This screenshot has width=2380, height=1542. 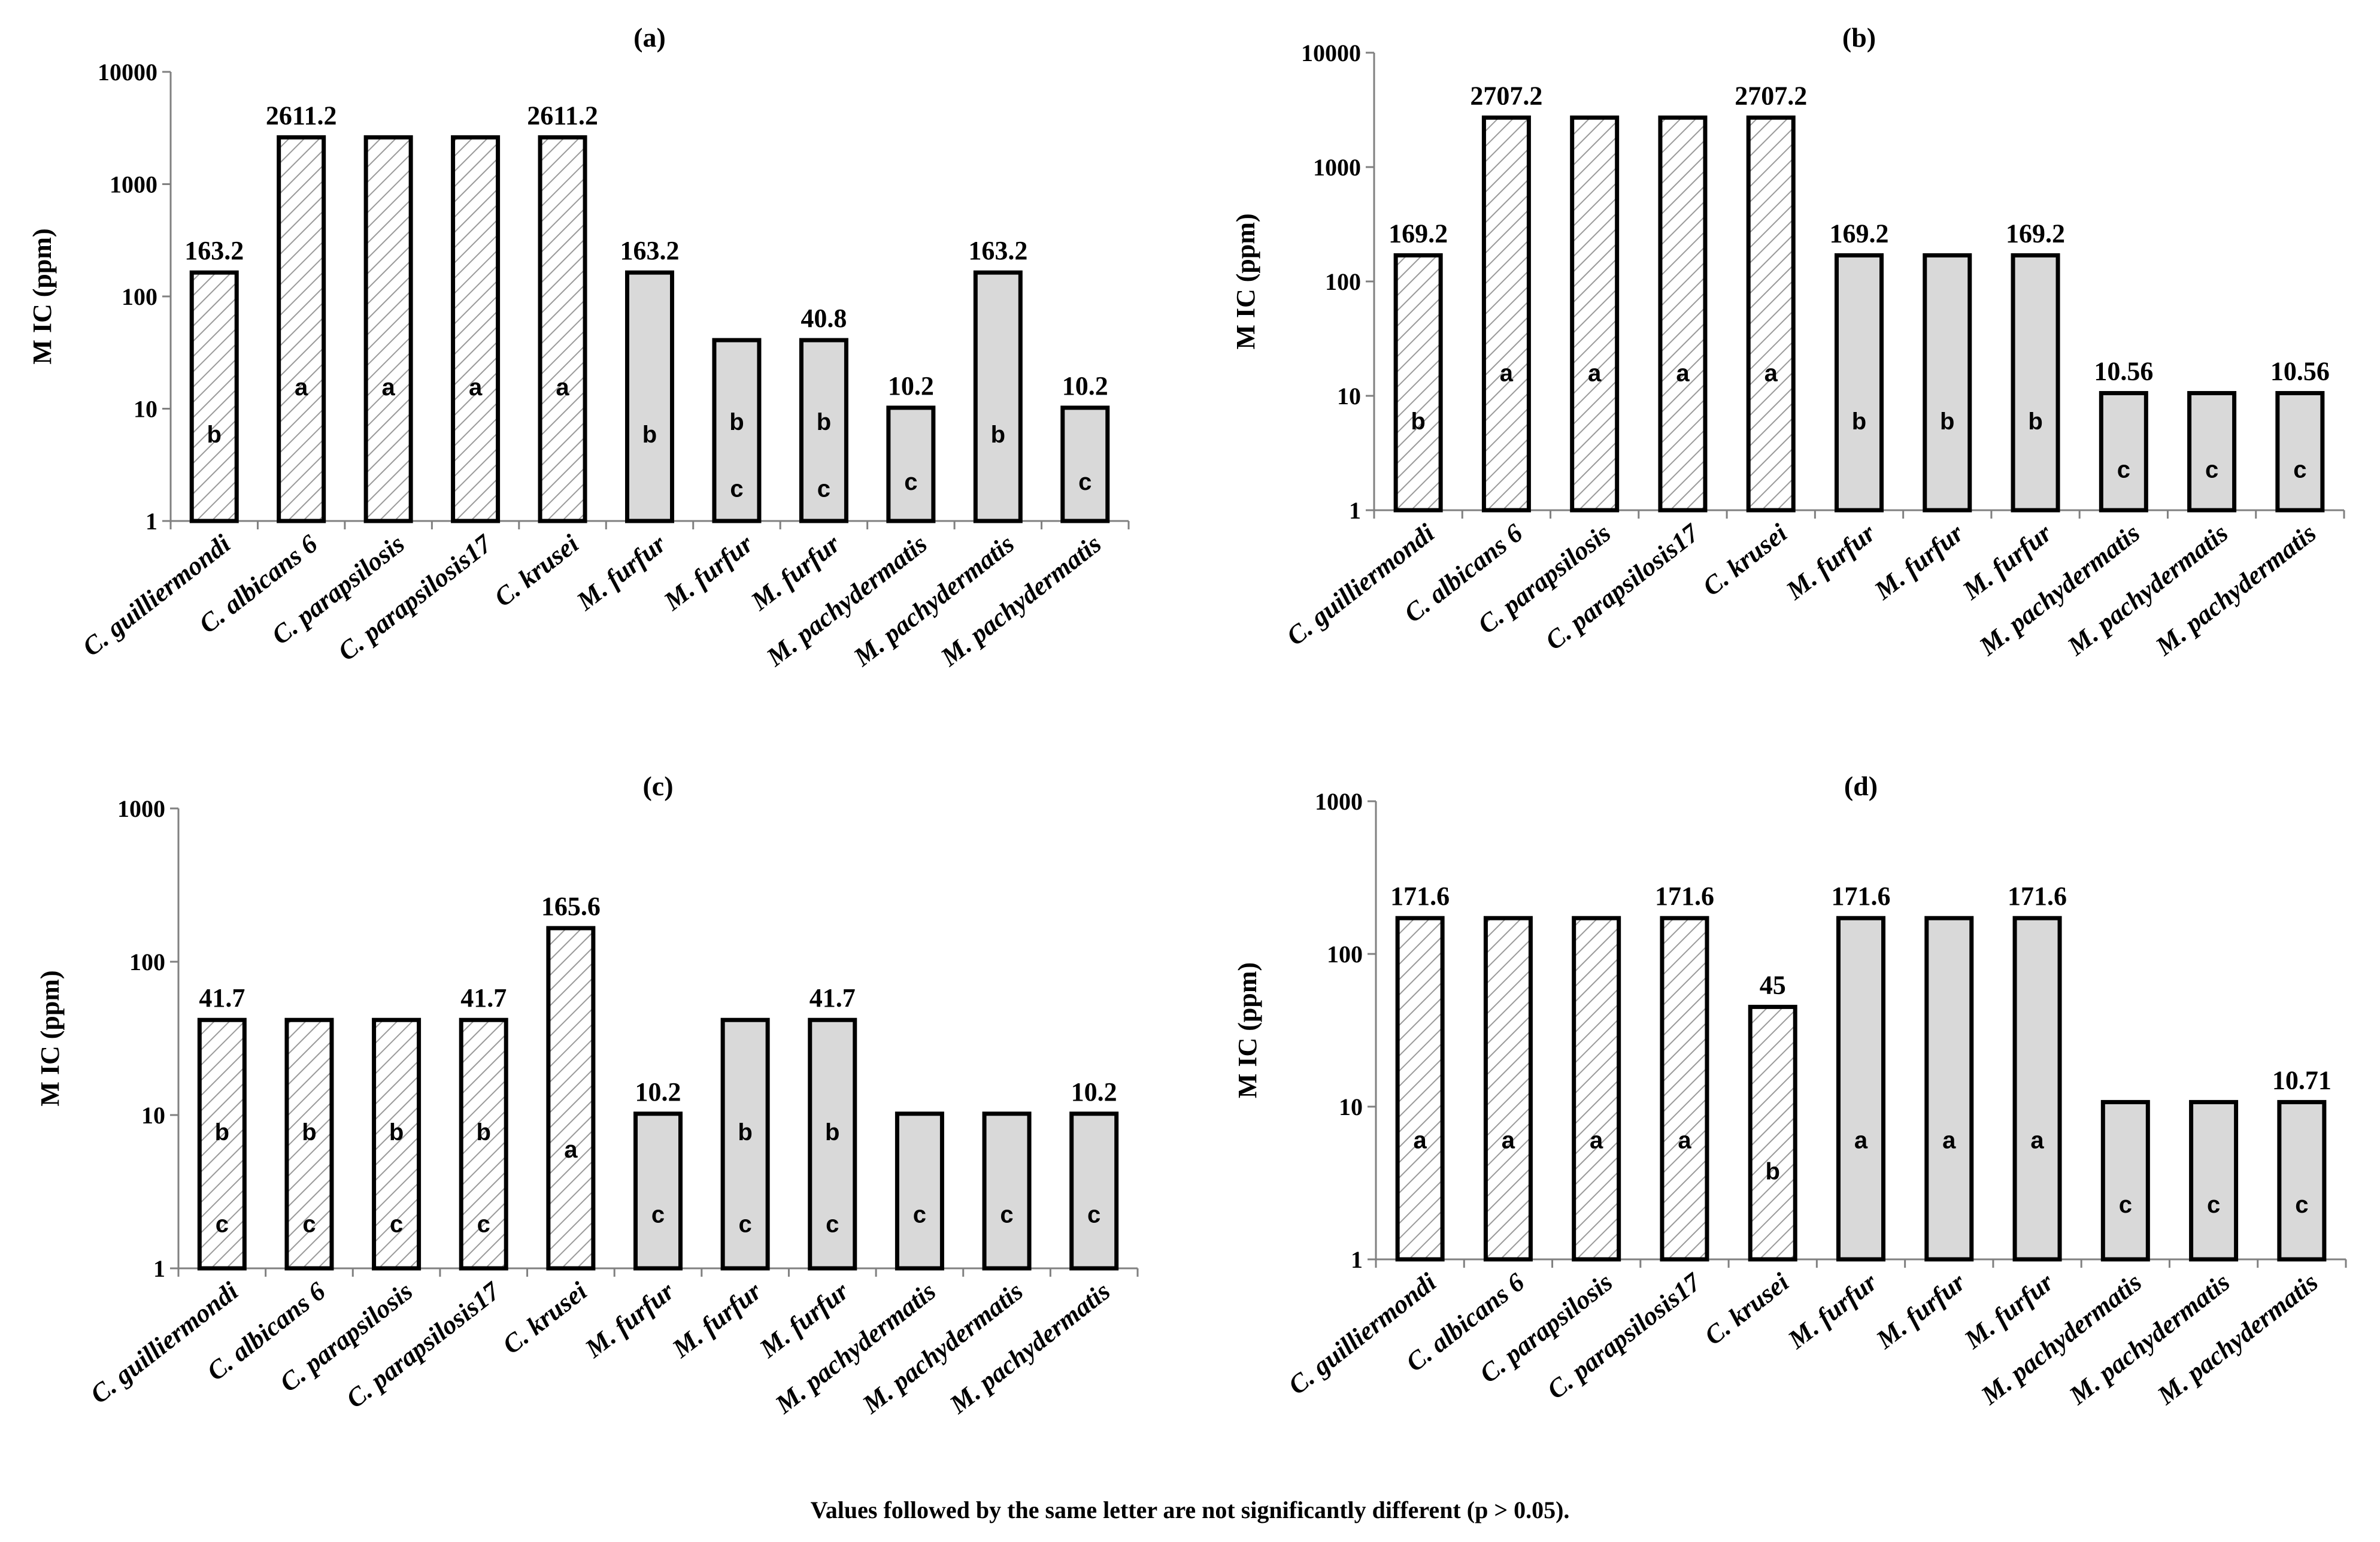 What do you see at coordinates (164, 1343) in the screenshot?
I see `x-tick-label: C. guilliermondi` at bounding box center [164, 1343].